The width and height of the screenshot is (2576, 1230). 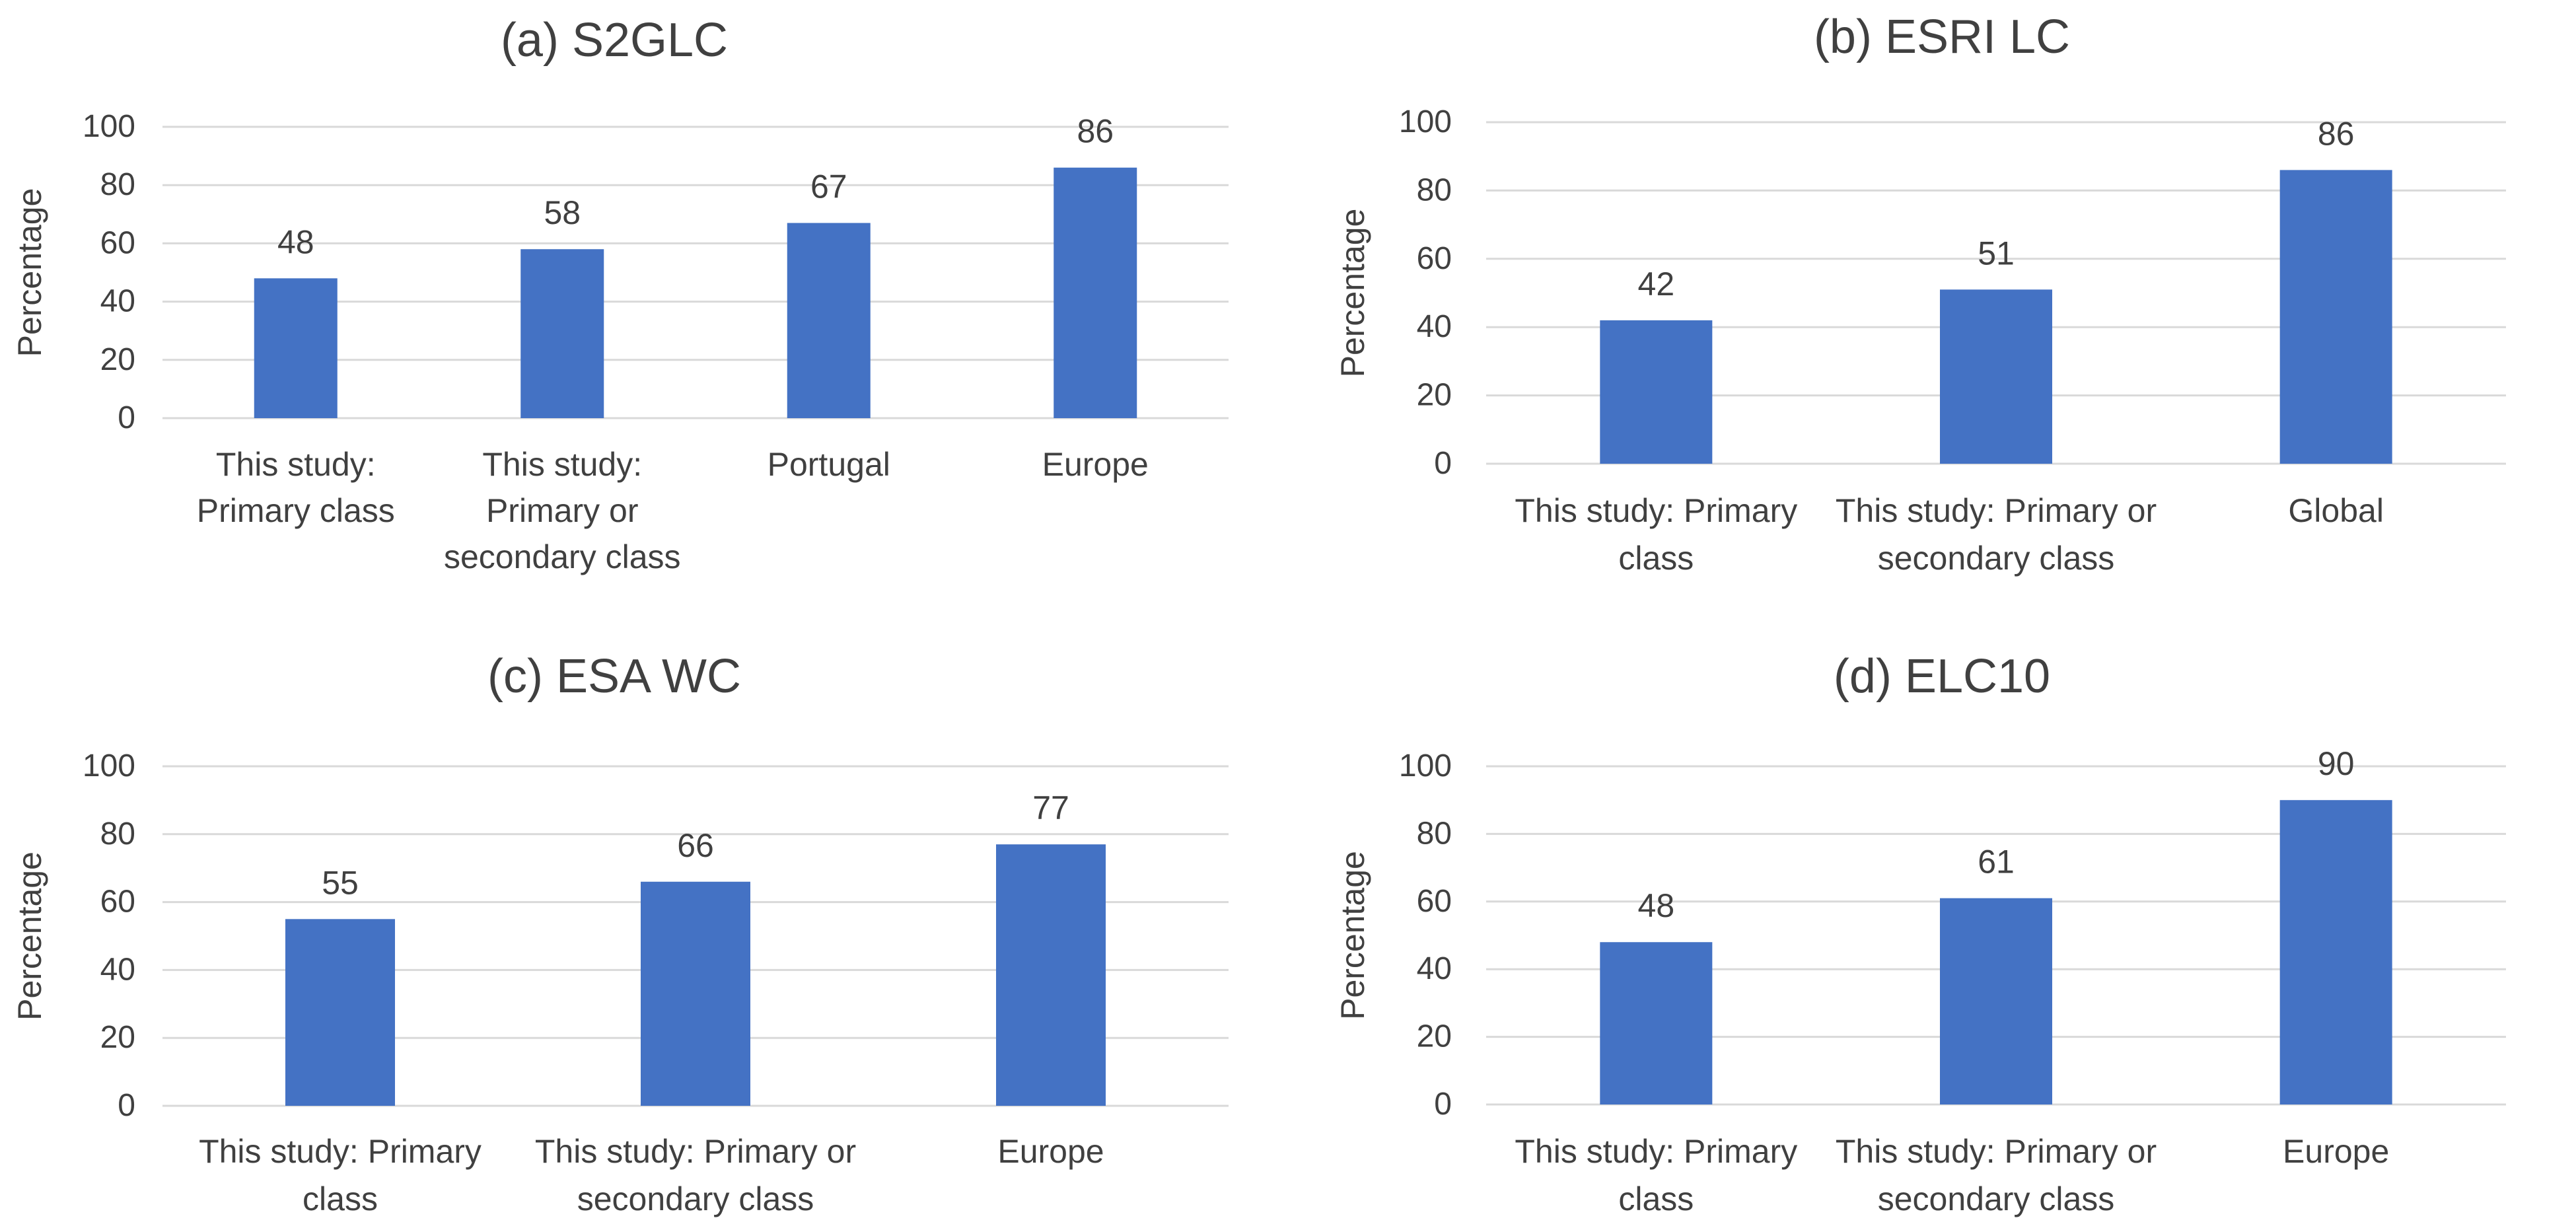 What do you see at coordinates (615, 40) in the screenshot?
I see `chart-title: (a) S2GLC` at bounding box center [615, 40].